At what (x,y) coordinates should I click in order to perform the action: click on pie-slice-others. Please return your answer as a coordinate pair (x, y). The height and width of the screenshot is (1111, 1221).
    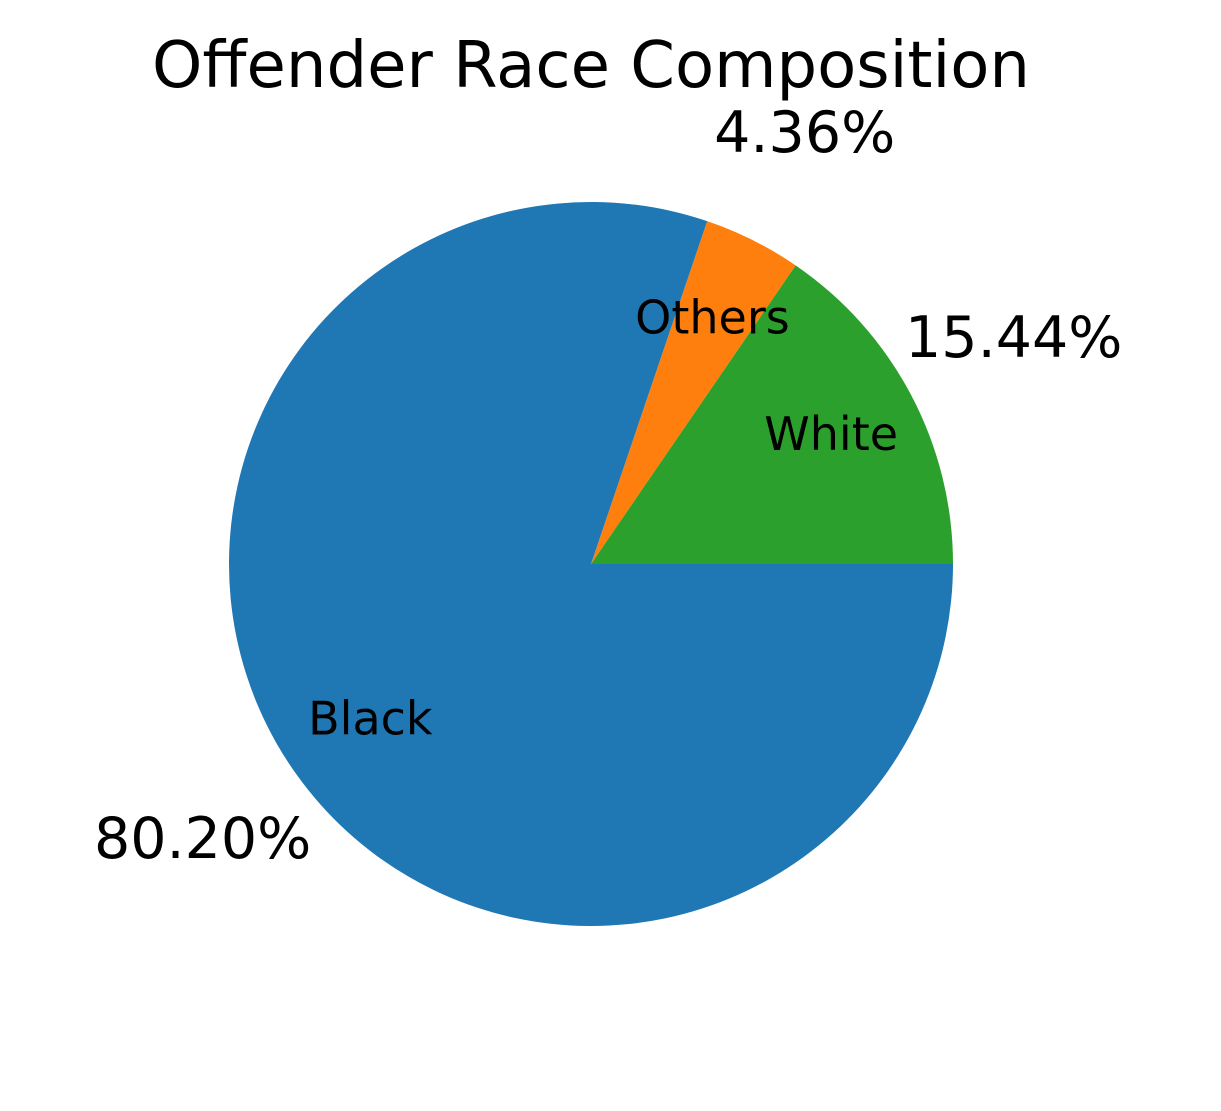
    Looking at the image, I should click on (693, 392).